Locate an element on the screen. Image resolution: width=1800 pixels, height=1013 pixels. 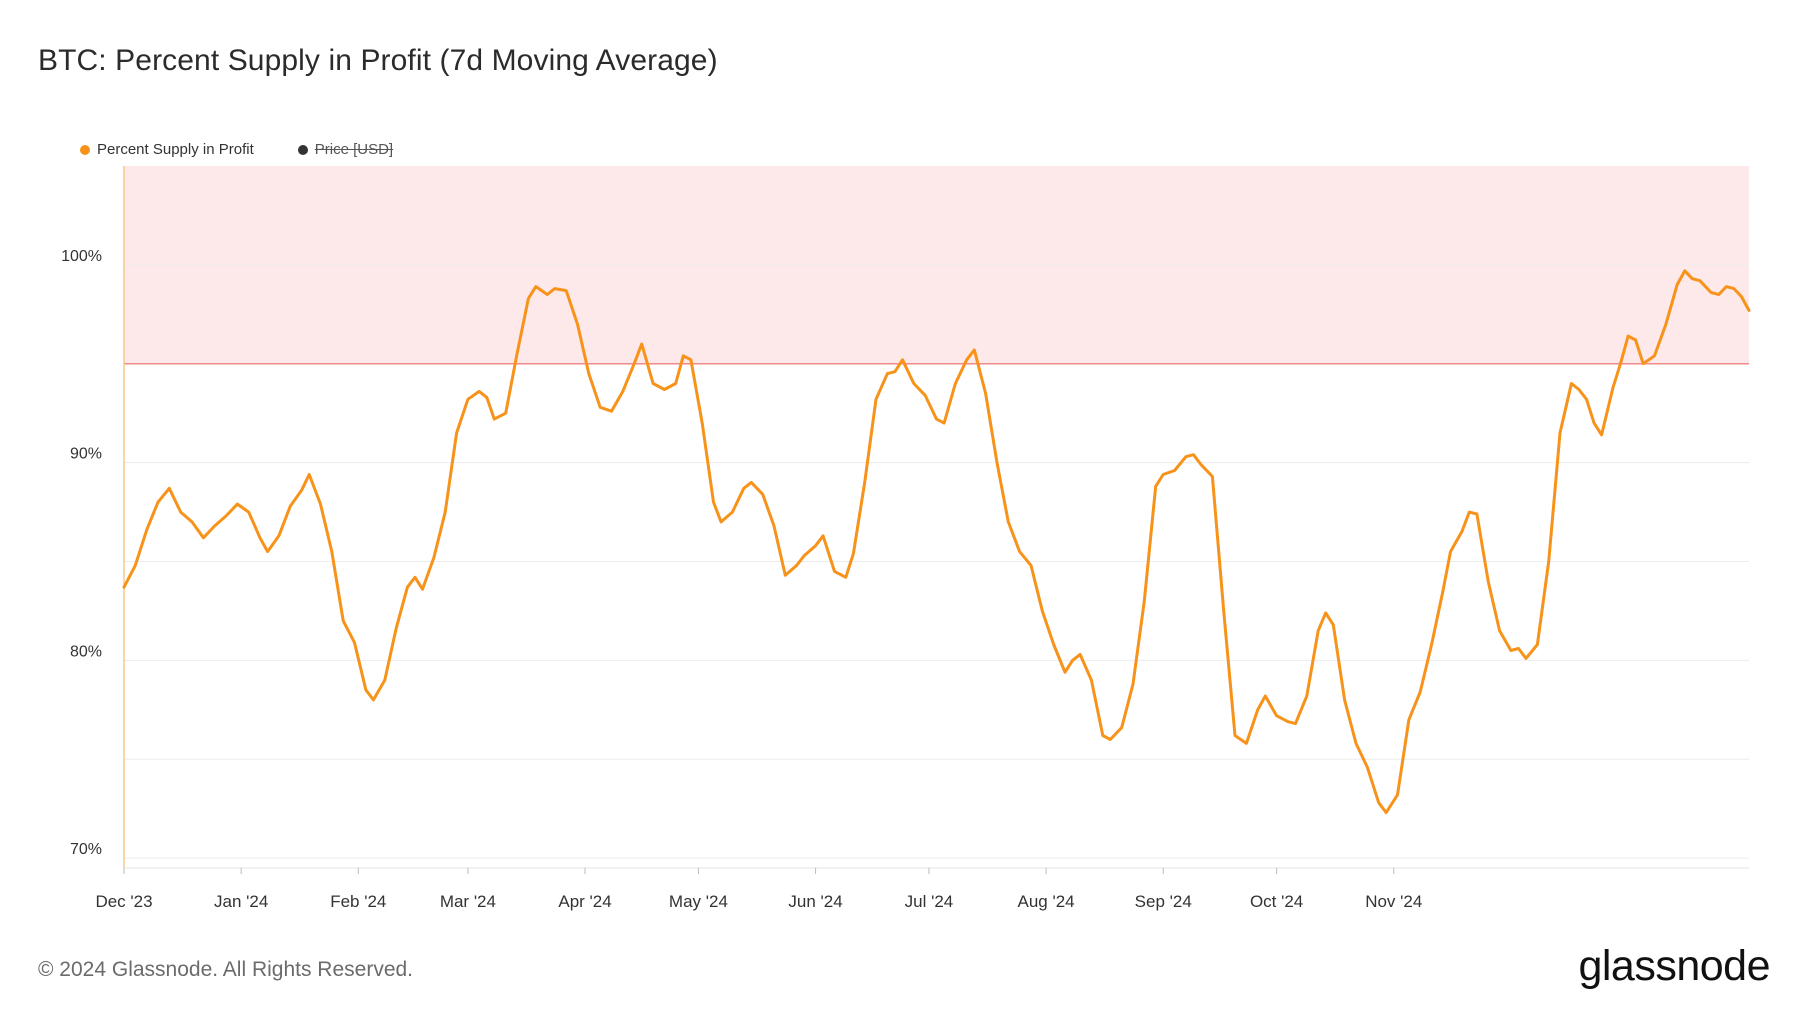
x-tick-label: Jun '24 is located at coordinates (815, 901).